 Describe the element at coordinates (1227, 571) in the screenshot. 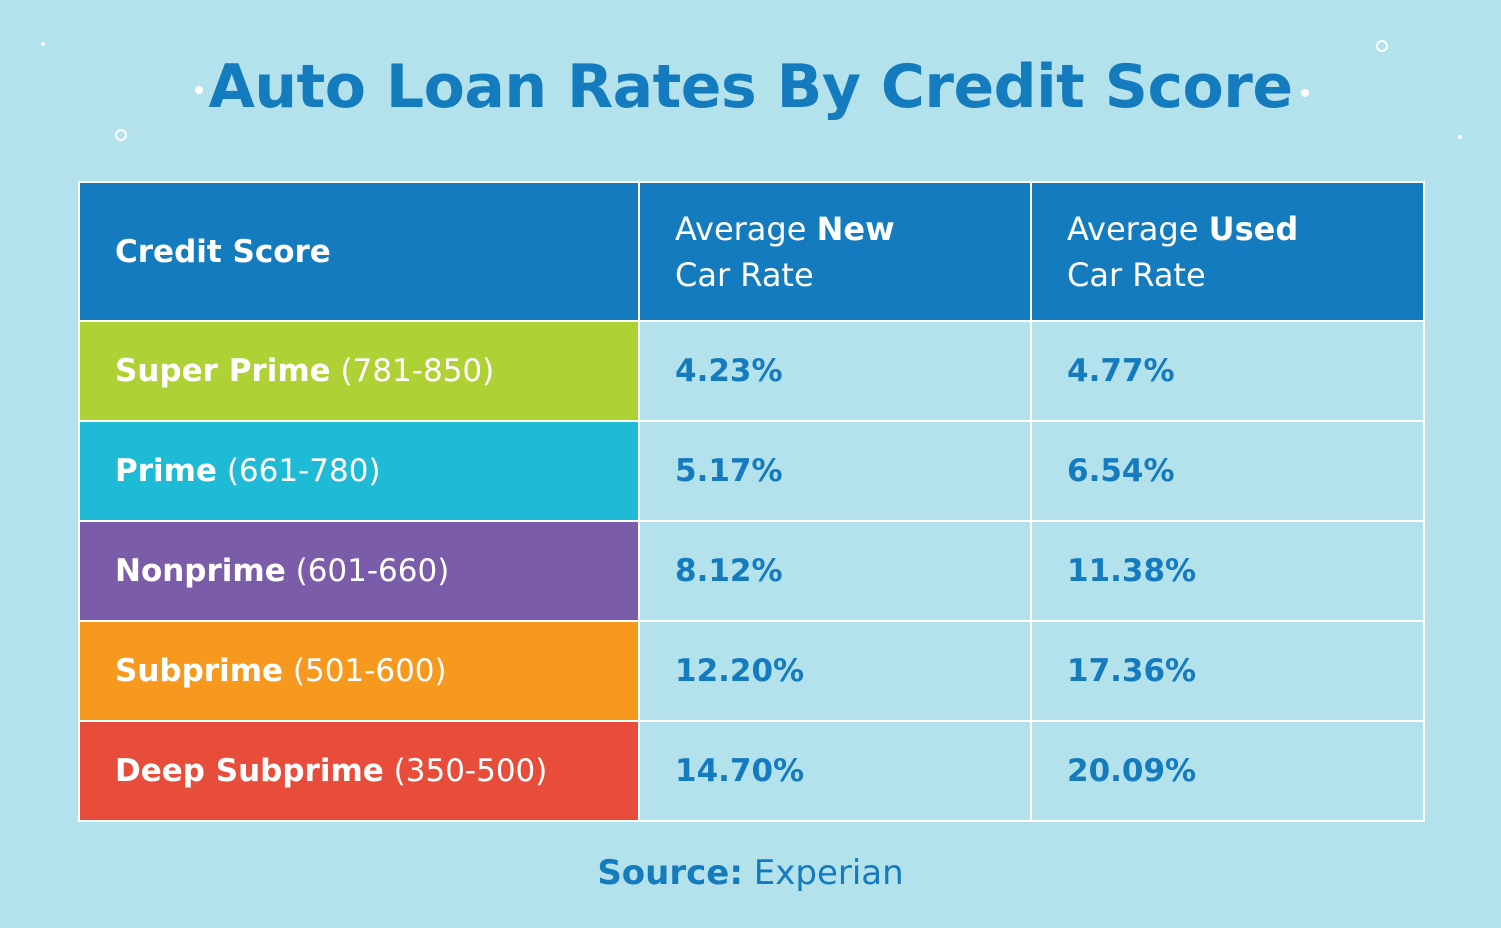

I see `used-rate-cell: 11.38%` at that location.